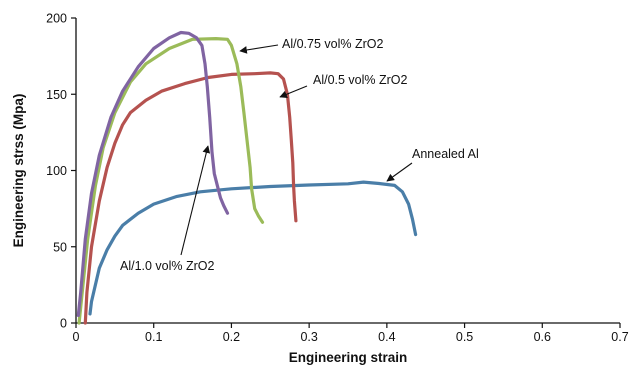  Describe the element at coordinates (56, 19) in the screenshot. I see `y-tick-label: 200` at that location.